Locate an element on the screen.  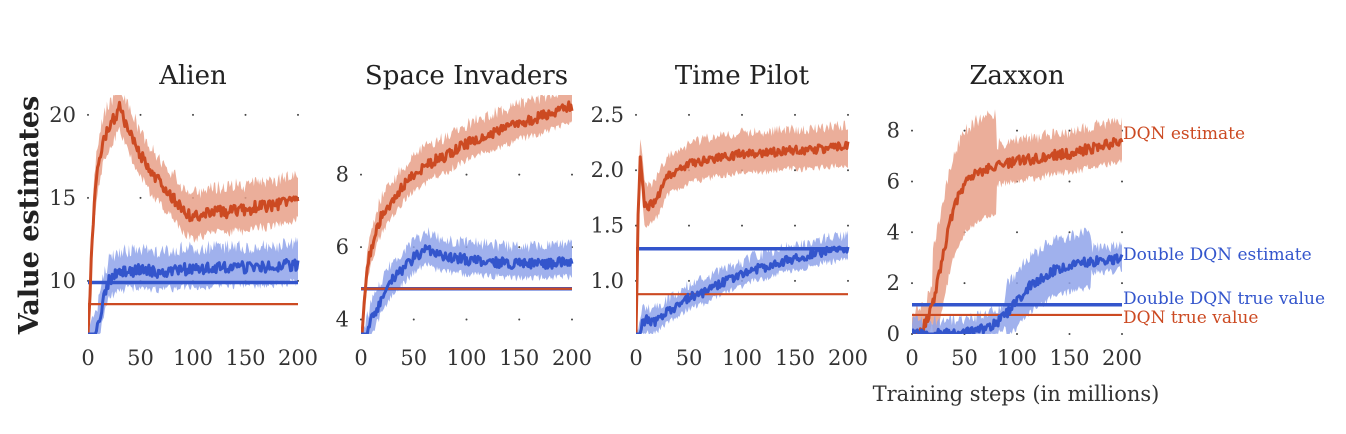
y-tick-label: 1.0 is located at coordinates (607, 281).